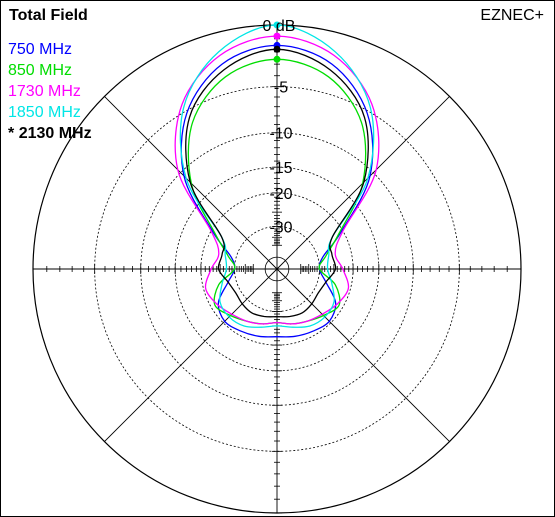 This screenshot has height=517, width=555. Describe the element at coordinates (512, 15) in the screenshot. I see `program-name: EZNEC+` at that location.